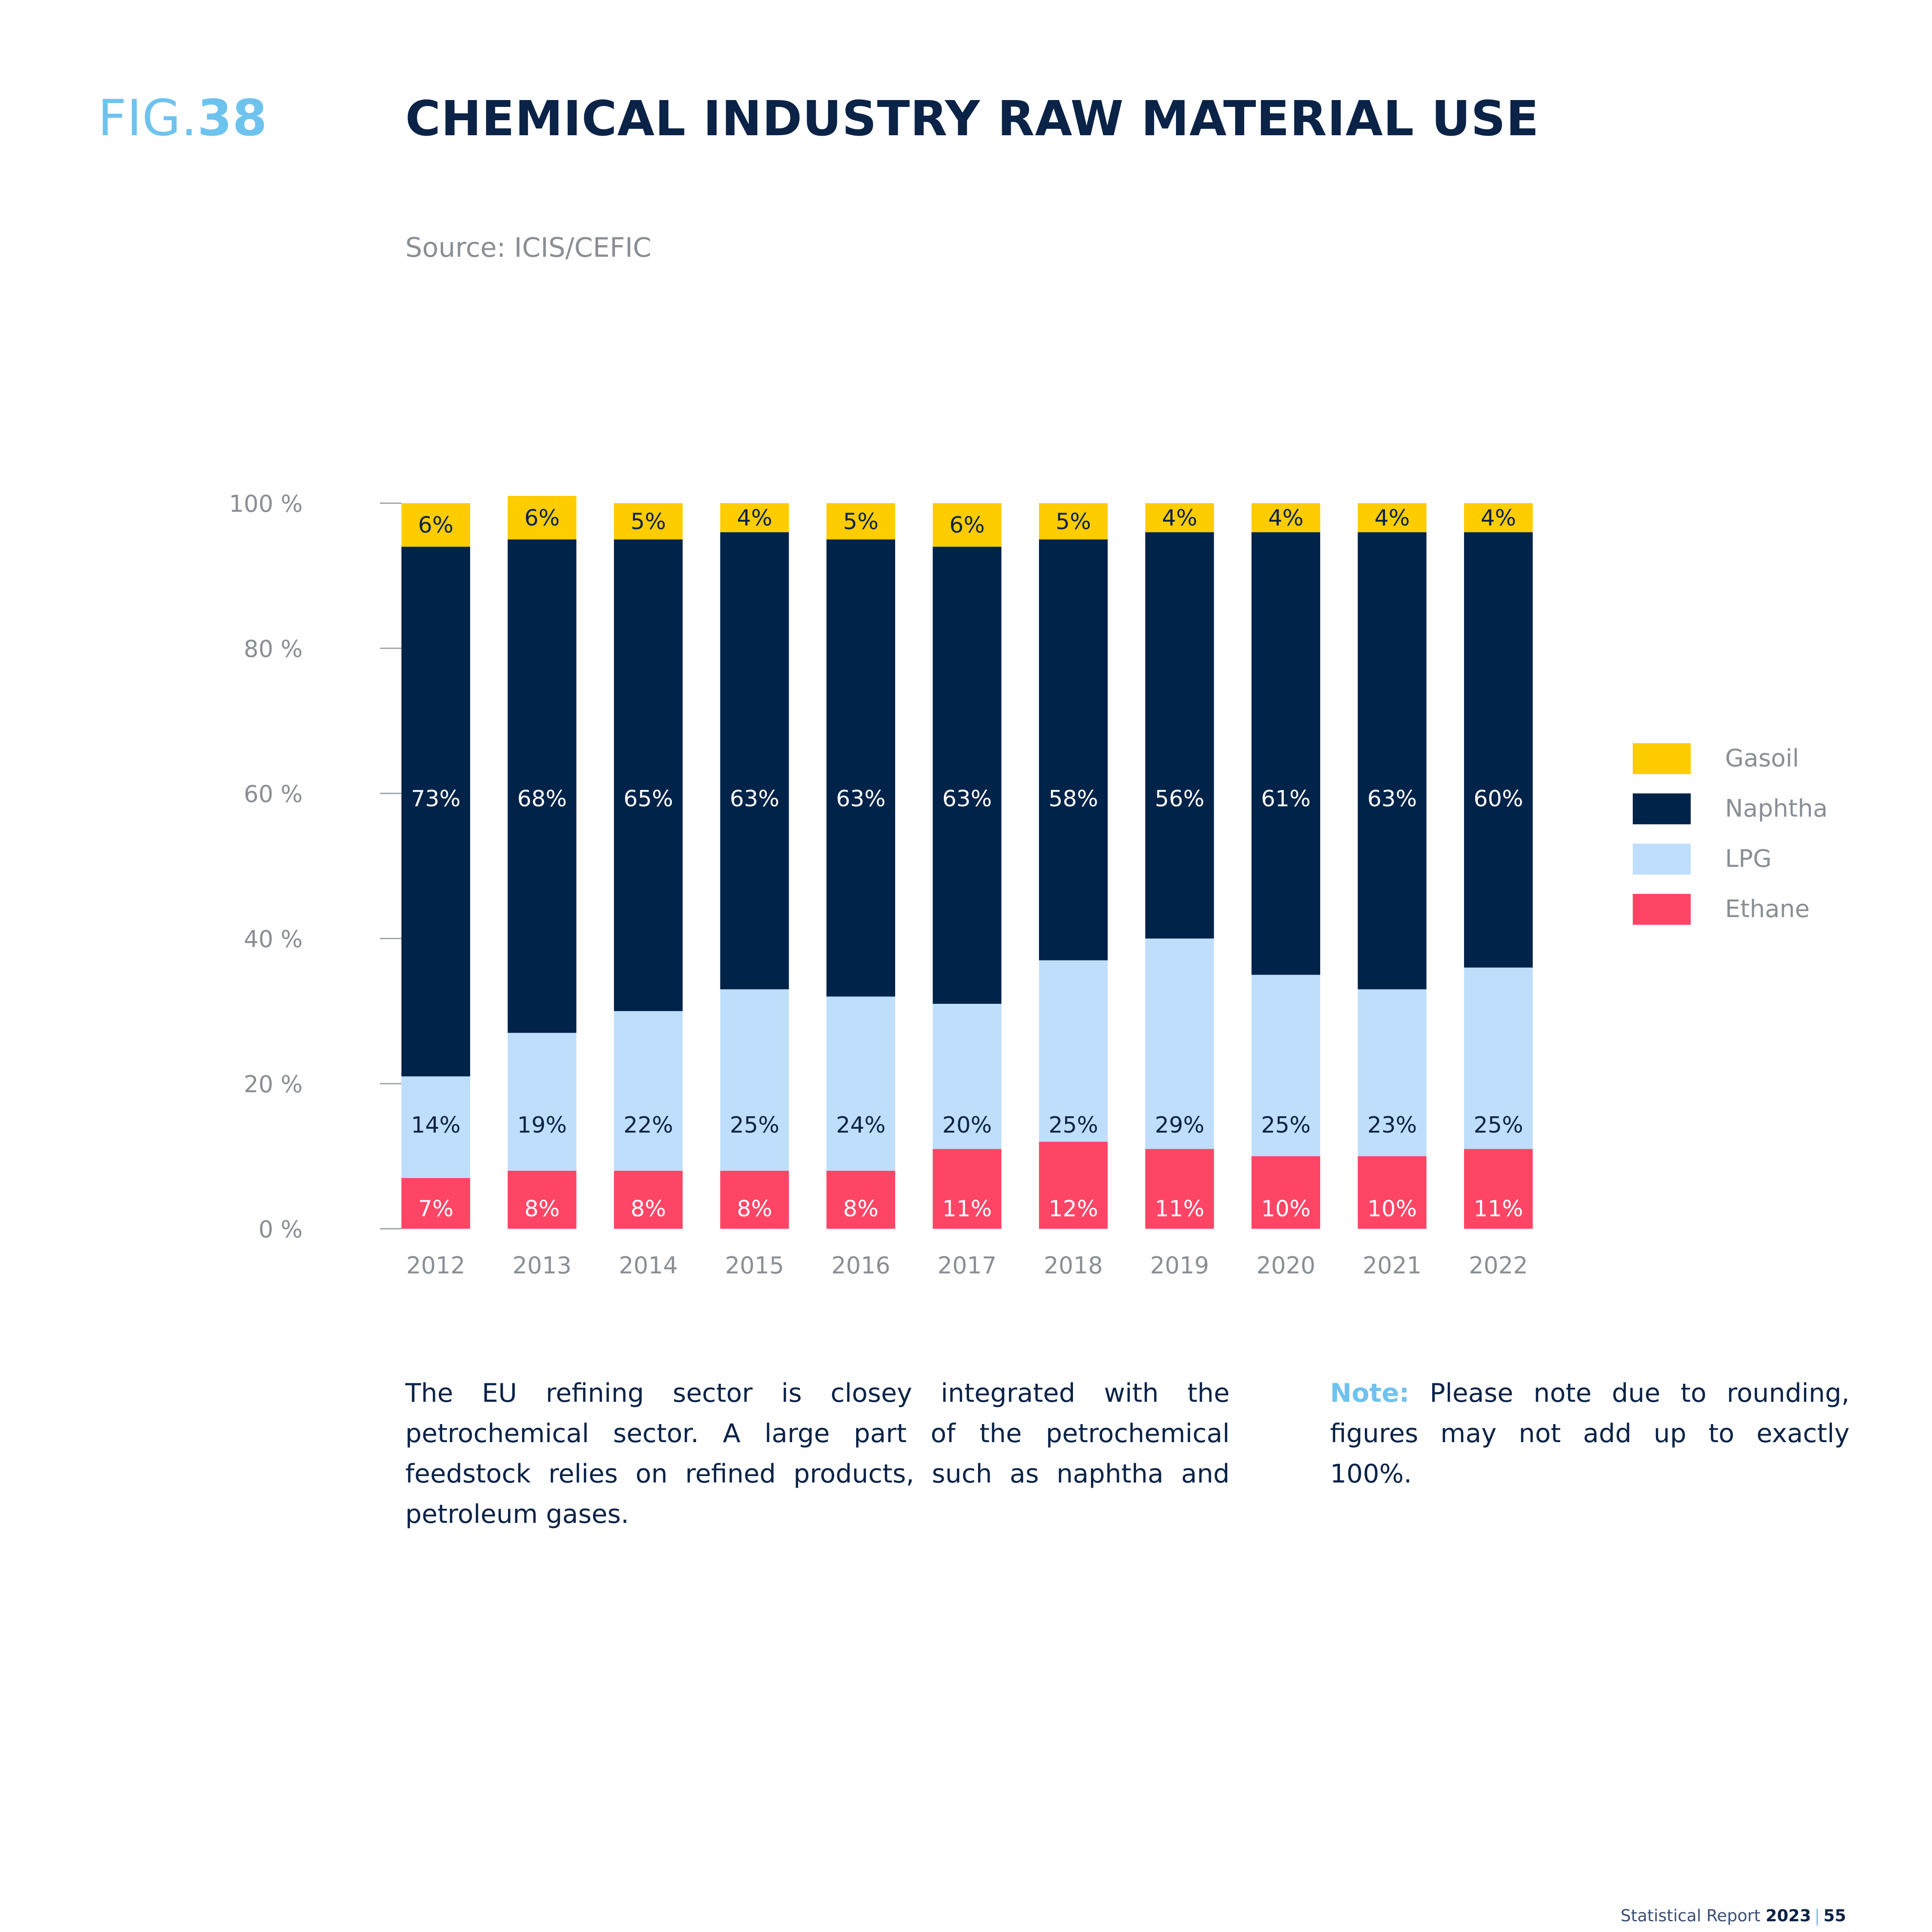  Describe the element at coordinates (861, 1265) in the screenshot. I see `x-tick-label: 2016` at that location.